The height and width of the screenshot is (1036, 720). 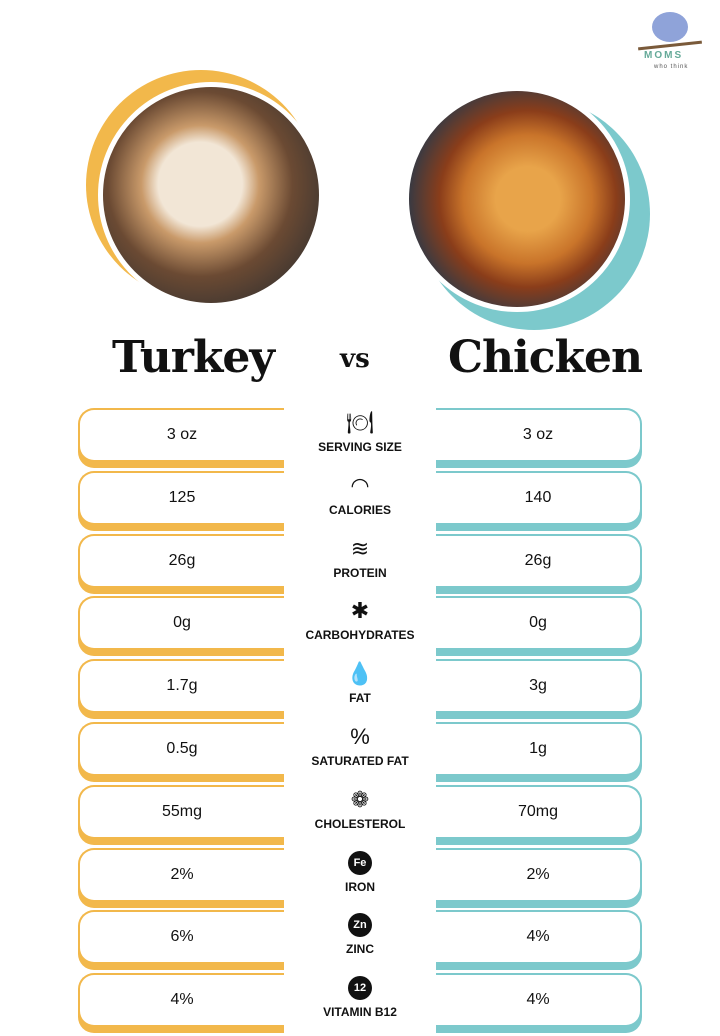 What do you see at coordinates (539, 874) in the screenshot?
I see `chicken-value: 2%` at bounding box center [539, 874].